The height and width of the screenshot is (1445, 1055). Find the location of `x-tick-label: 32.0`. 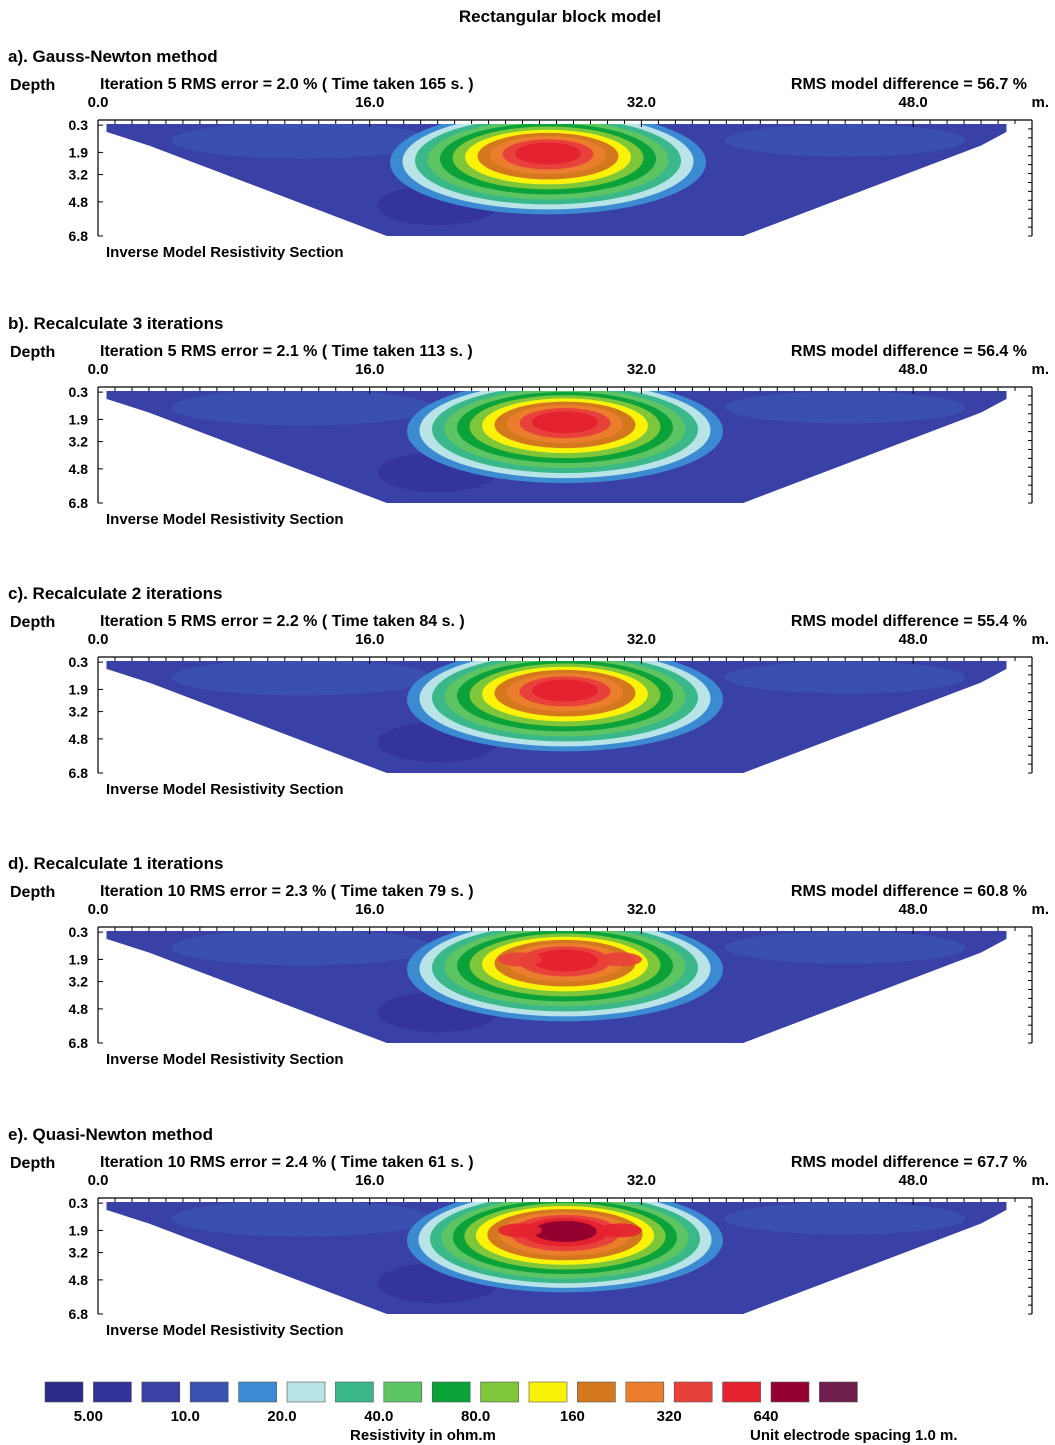

x-tick-label: 32.0 is located at coordinates (641, 369).